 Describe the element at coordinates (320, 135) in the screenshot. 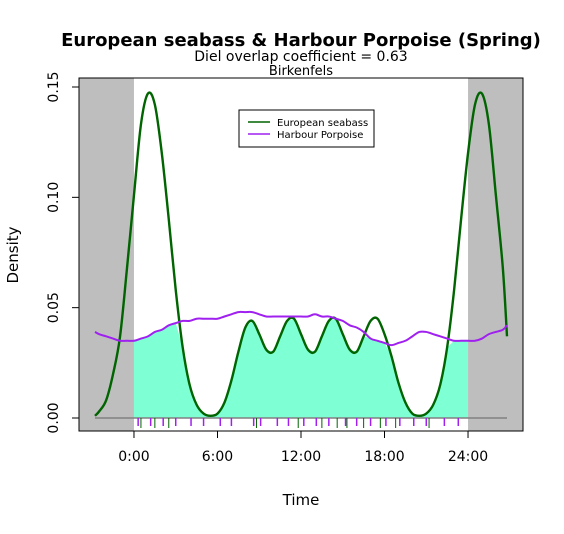

I see `legend-label-porpoise: Harbour Porpoise` at that location.